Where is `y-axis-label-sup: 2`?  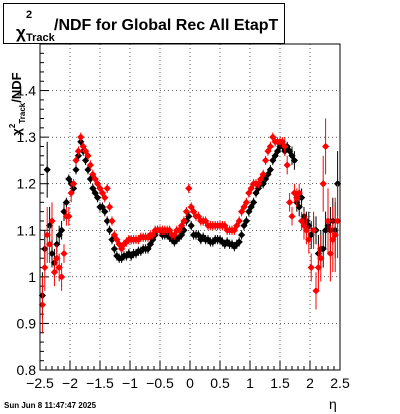
y-axis-label-sup: 2 is located at coordinates (12, 125).